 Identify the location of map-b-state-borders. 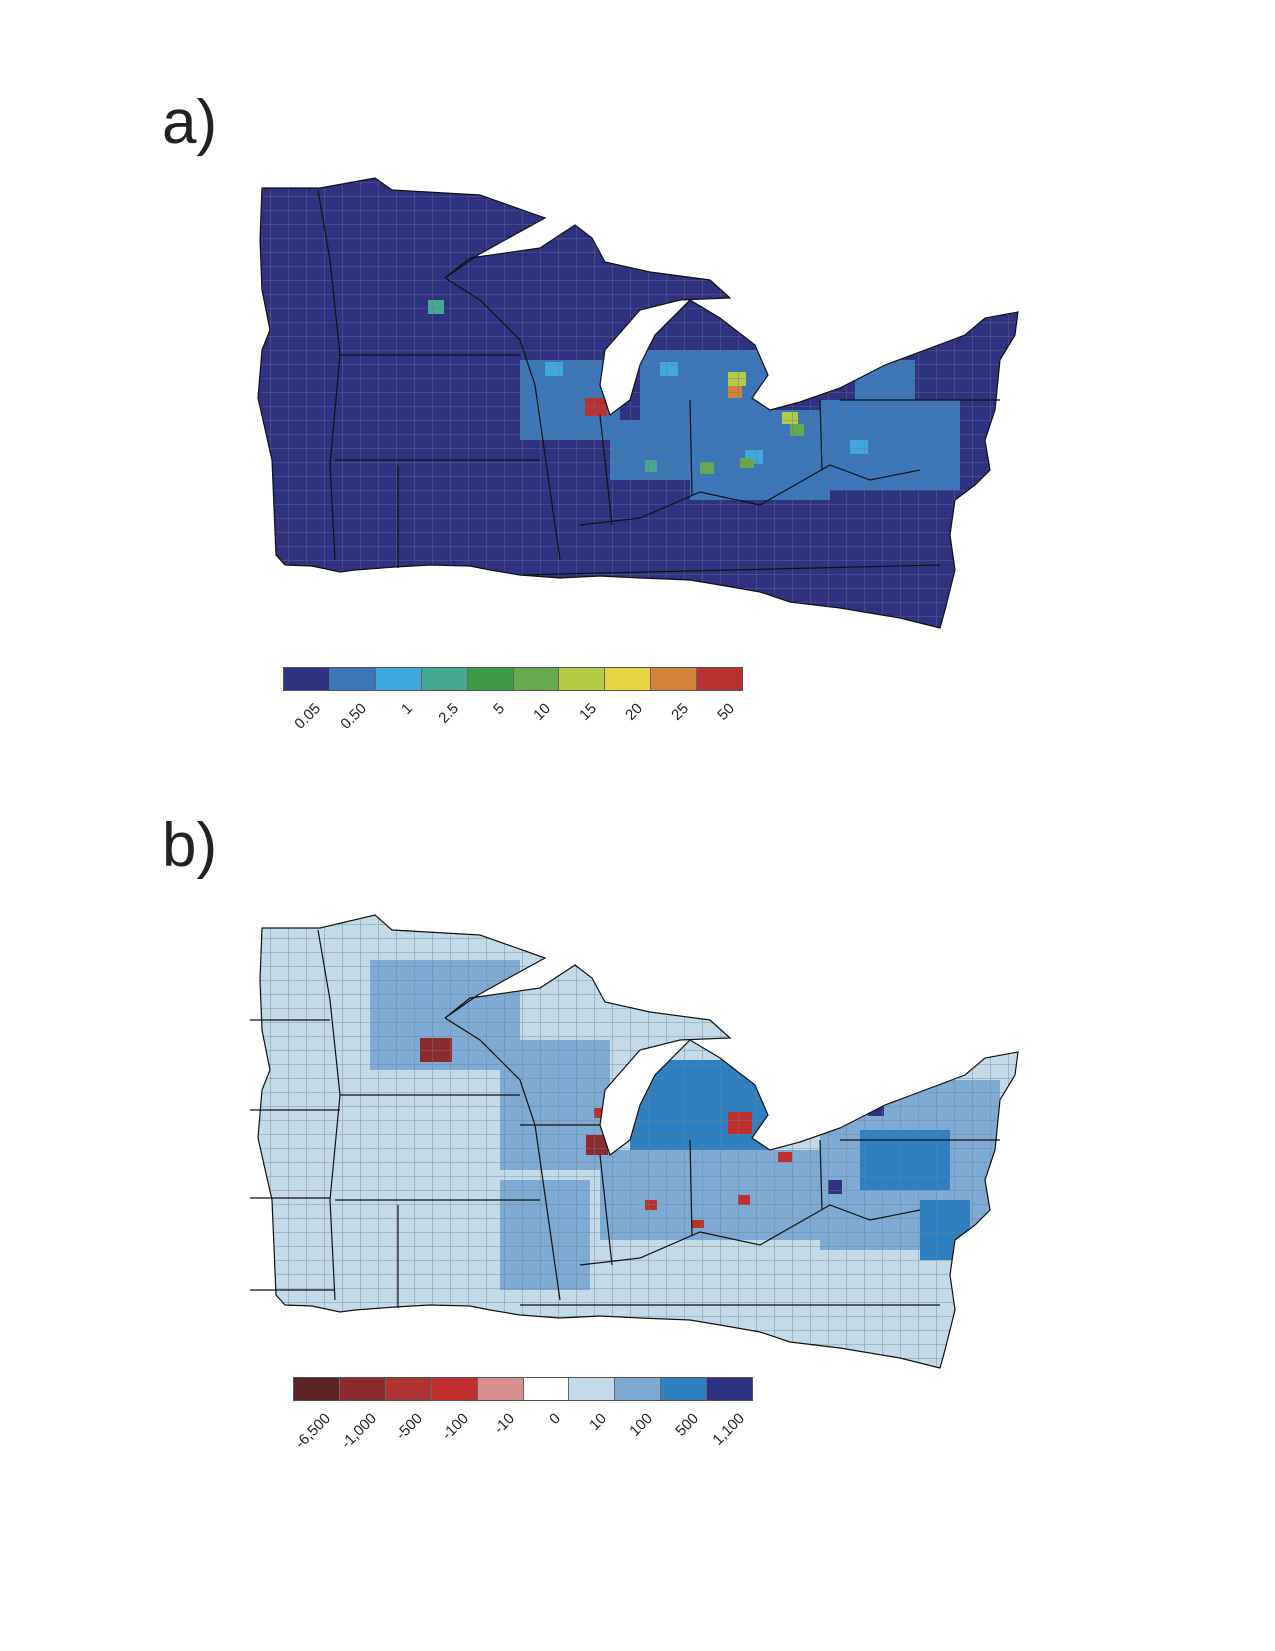
(625, 1118).